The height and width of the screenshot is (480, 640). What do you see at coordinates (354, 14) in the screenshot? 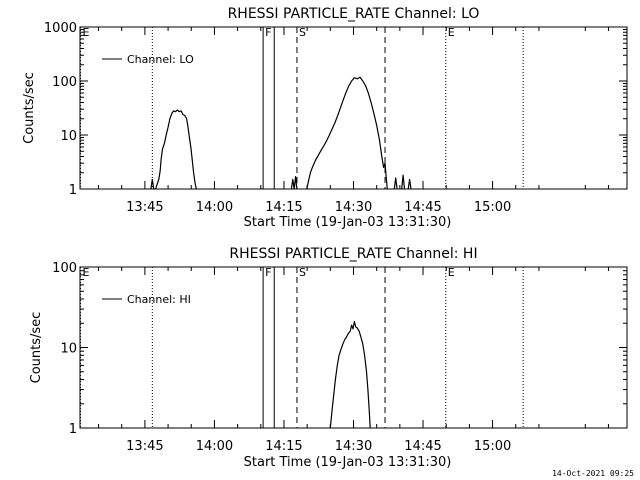
I see `chart-title: RHESSI PARTICLE_RATE Channel: LO` at bounding box center [354, 14].